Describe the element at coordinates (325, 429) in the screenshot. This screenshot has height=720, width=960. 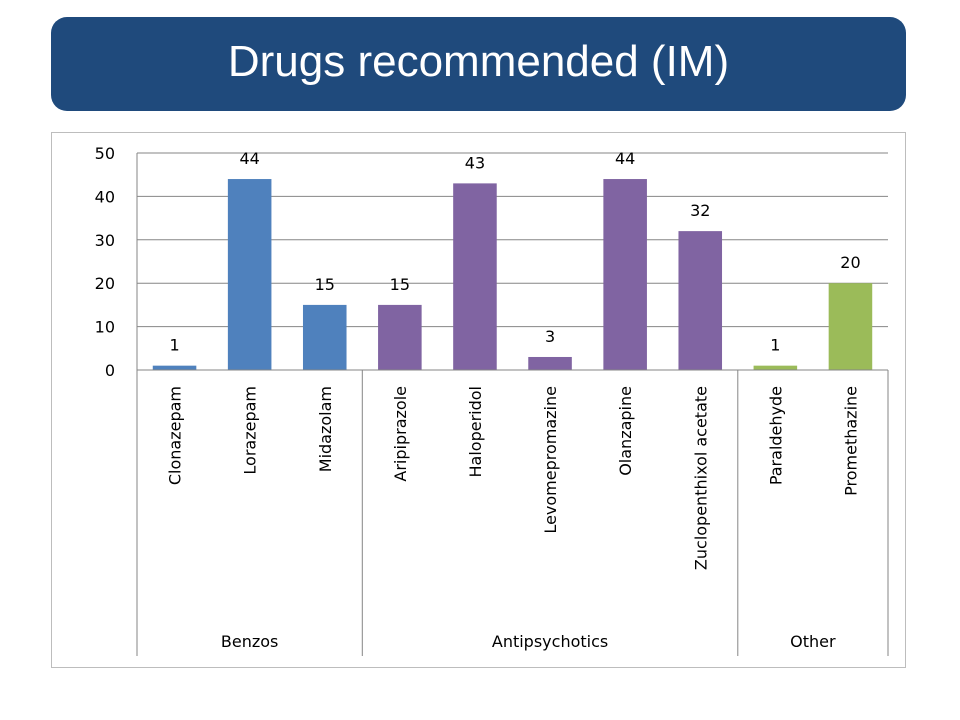
I see `category-label: Midazolam` at that location.